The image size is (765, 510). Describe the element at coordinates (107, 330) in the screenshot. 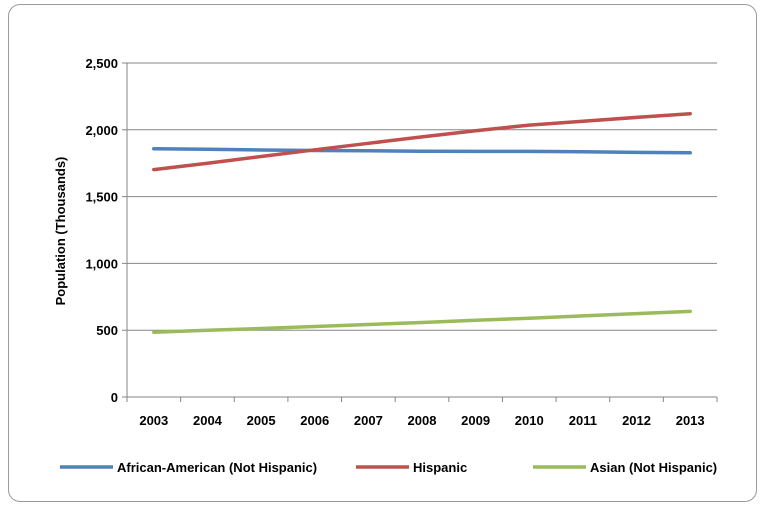

I see `y-tick-label: 500` at that location.